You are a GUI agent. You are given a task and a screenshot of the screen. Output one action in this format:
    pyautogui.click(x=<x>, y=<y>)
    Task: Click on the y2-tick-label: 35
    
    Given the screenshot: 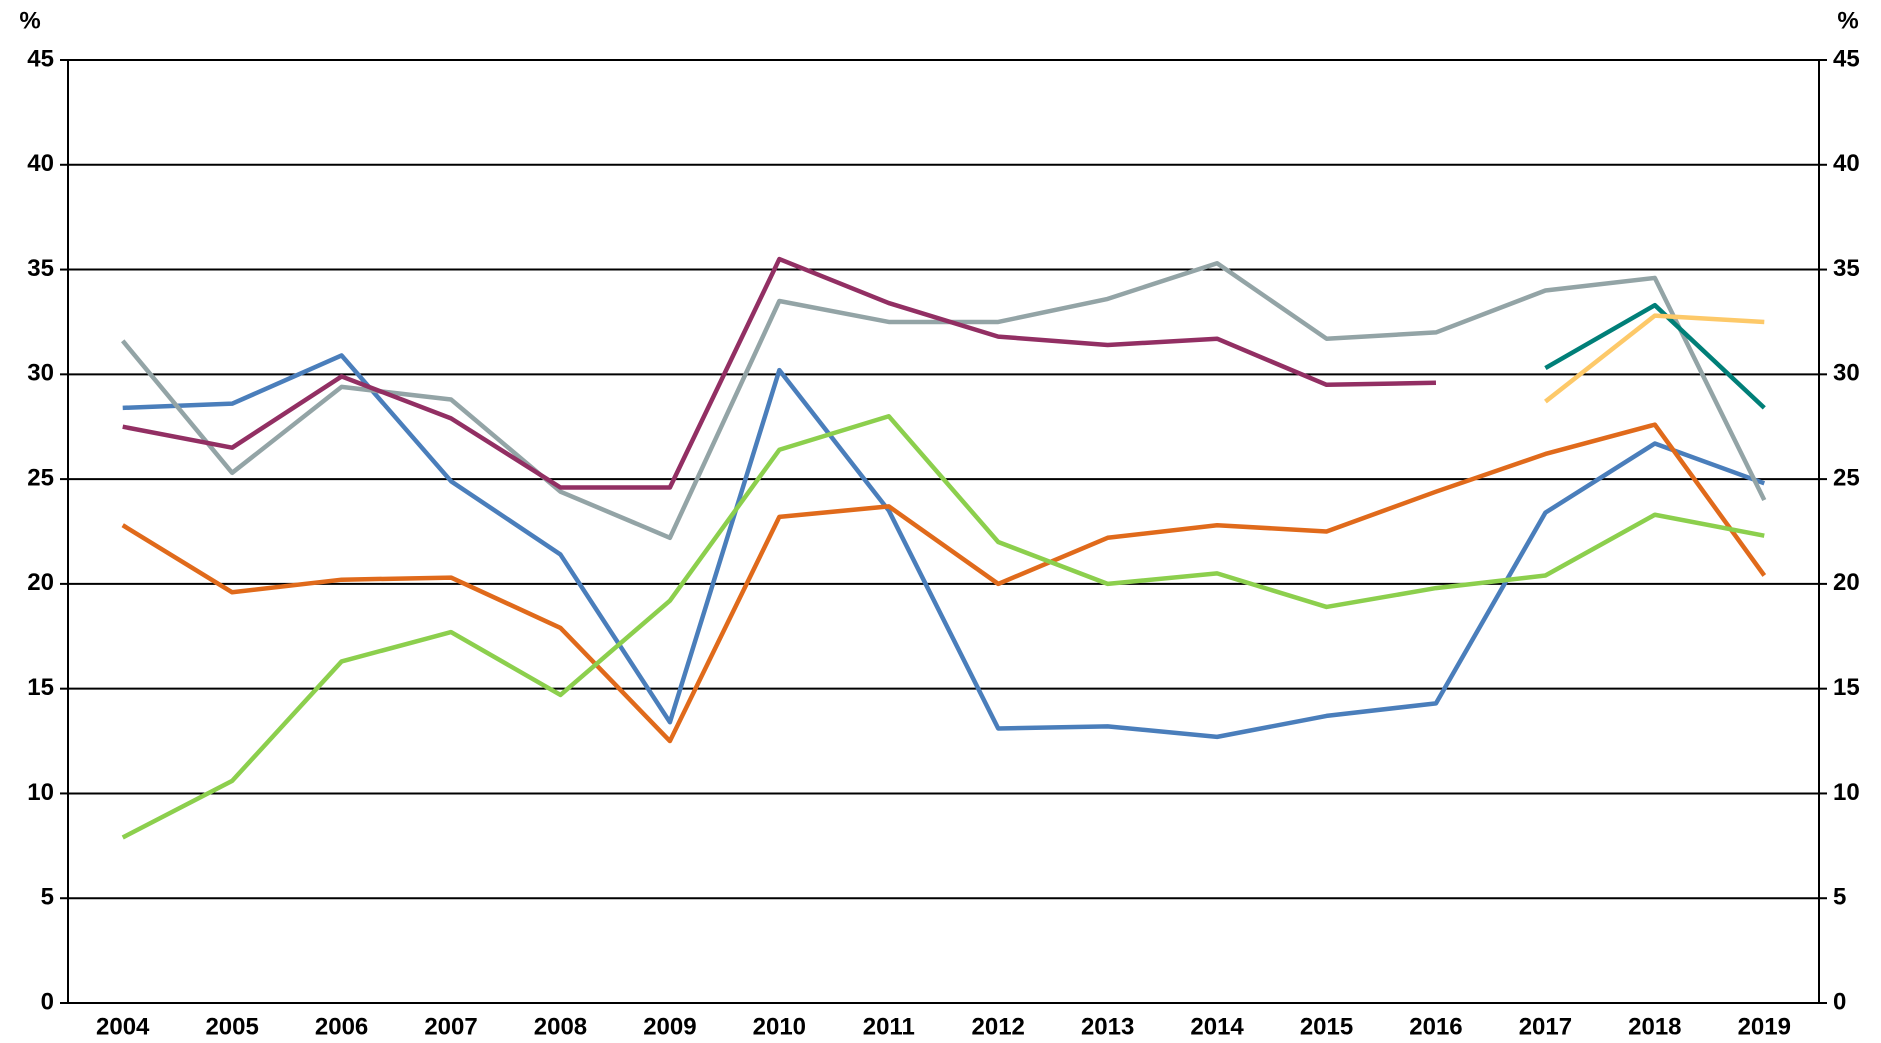 What is the action you would take?
    pyautogui.click(x=1846, y=268)
    